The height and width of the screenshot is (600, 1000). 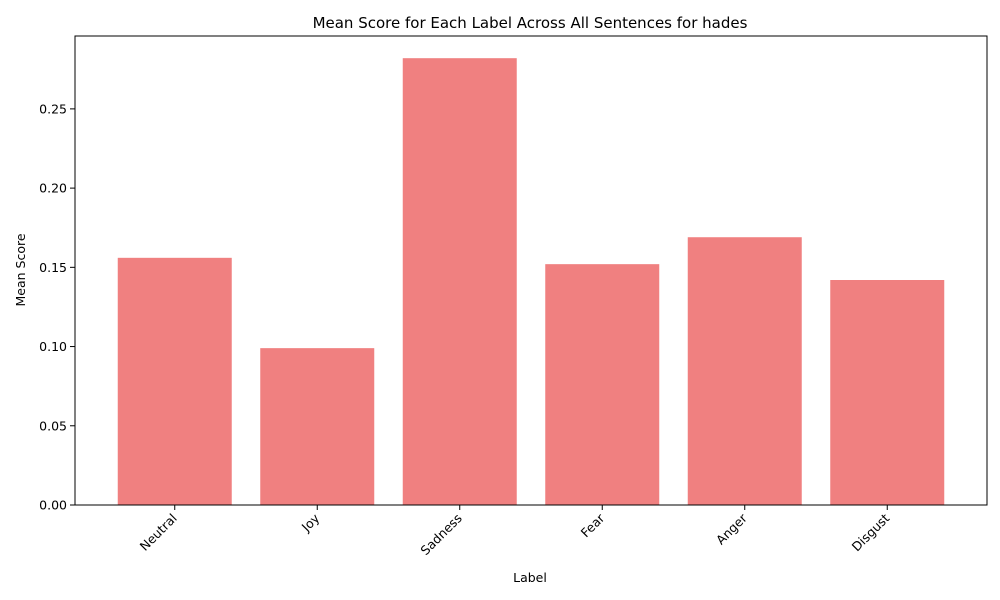 What do you see at coordinates (158, 532) in the screenshot?
I see `x-tick-label: Neutral` at bounding box center [158, 532].